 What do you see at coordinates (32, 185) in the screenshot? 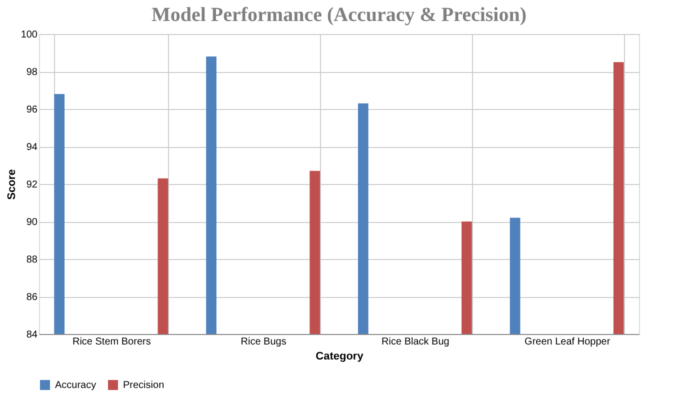
I see `y-tick-label: 92` at bounding box center [32, 185].